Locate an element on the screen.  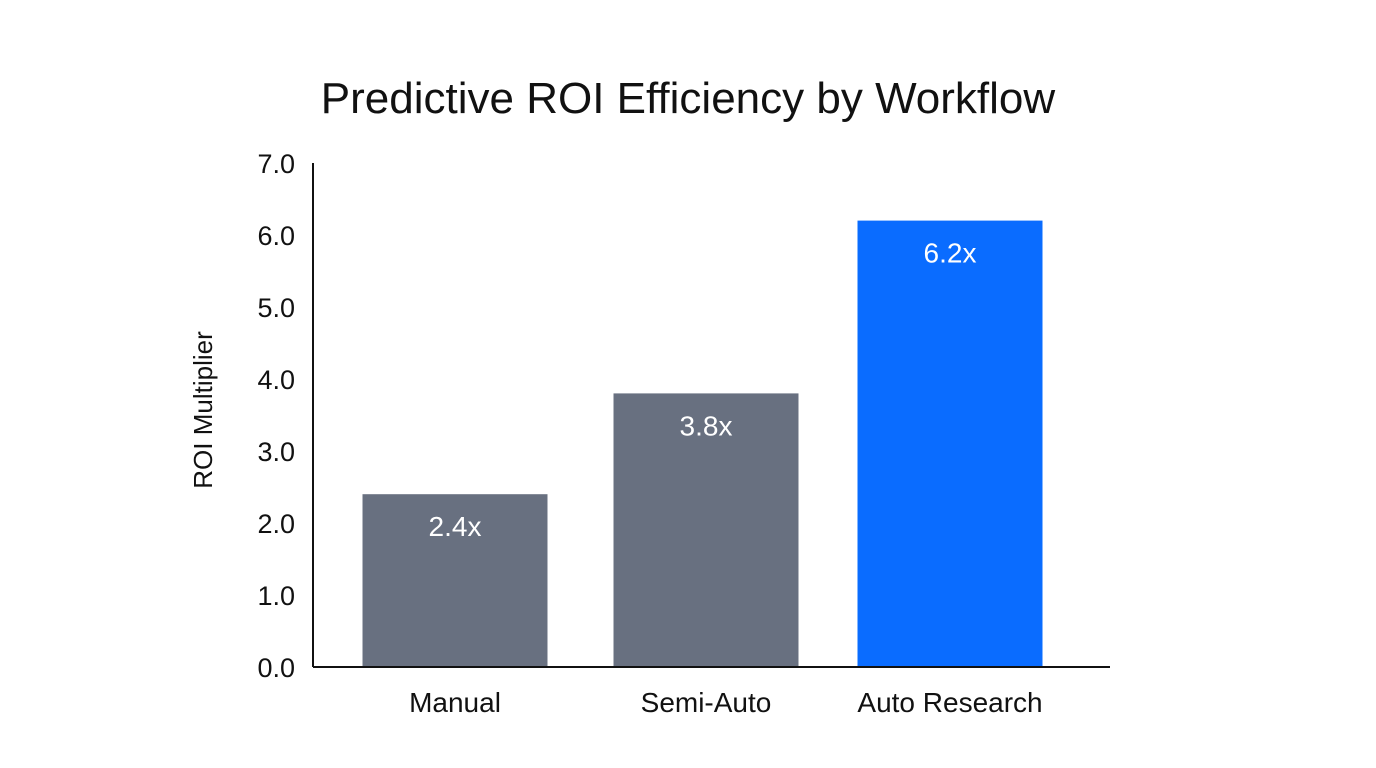
y-tick-label: 3.0 is located at coordinates (276, 452).